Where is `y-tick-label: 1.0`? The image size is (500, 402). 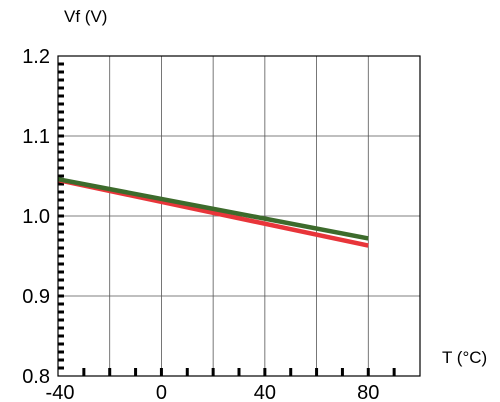 y-tick-label: 1.0 is located at coordinates (36, 217).